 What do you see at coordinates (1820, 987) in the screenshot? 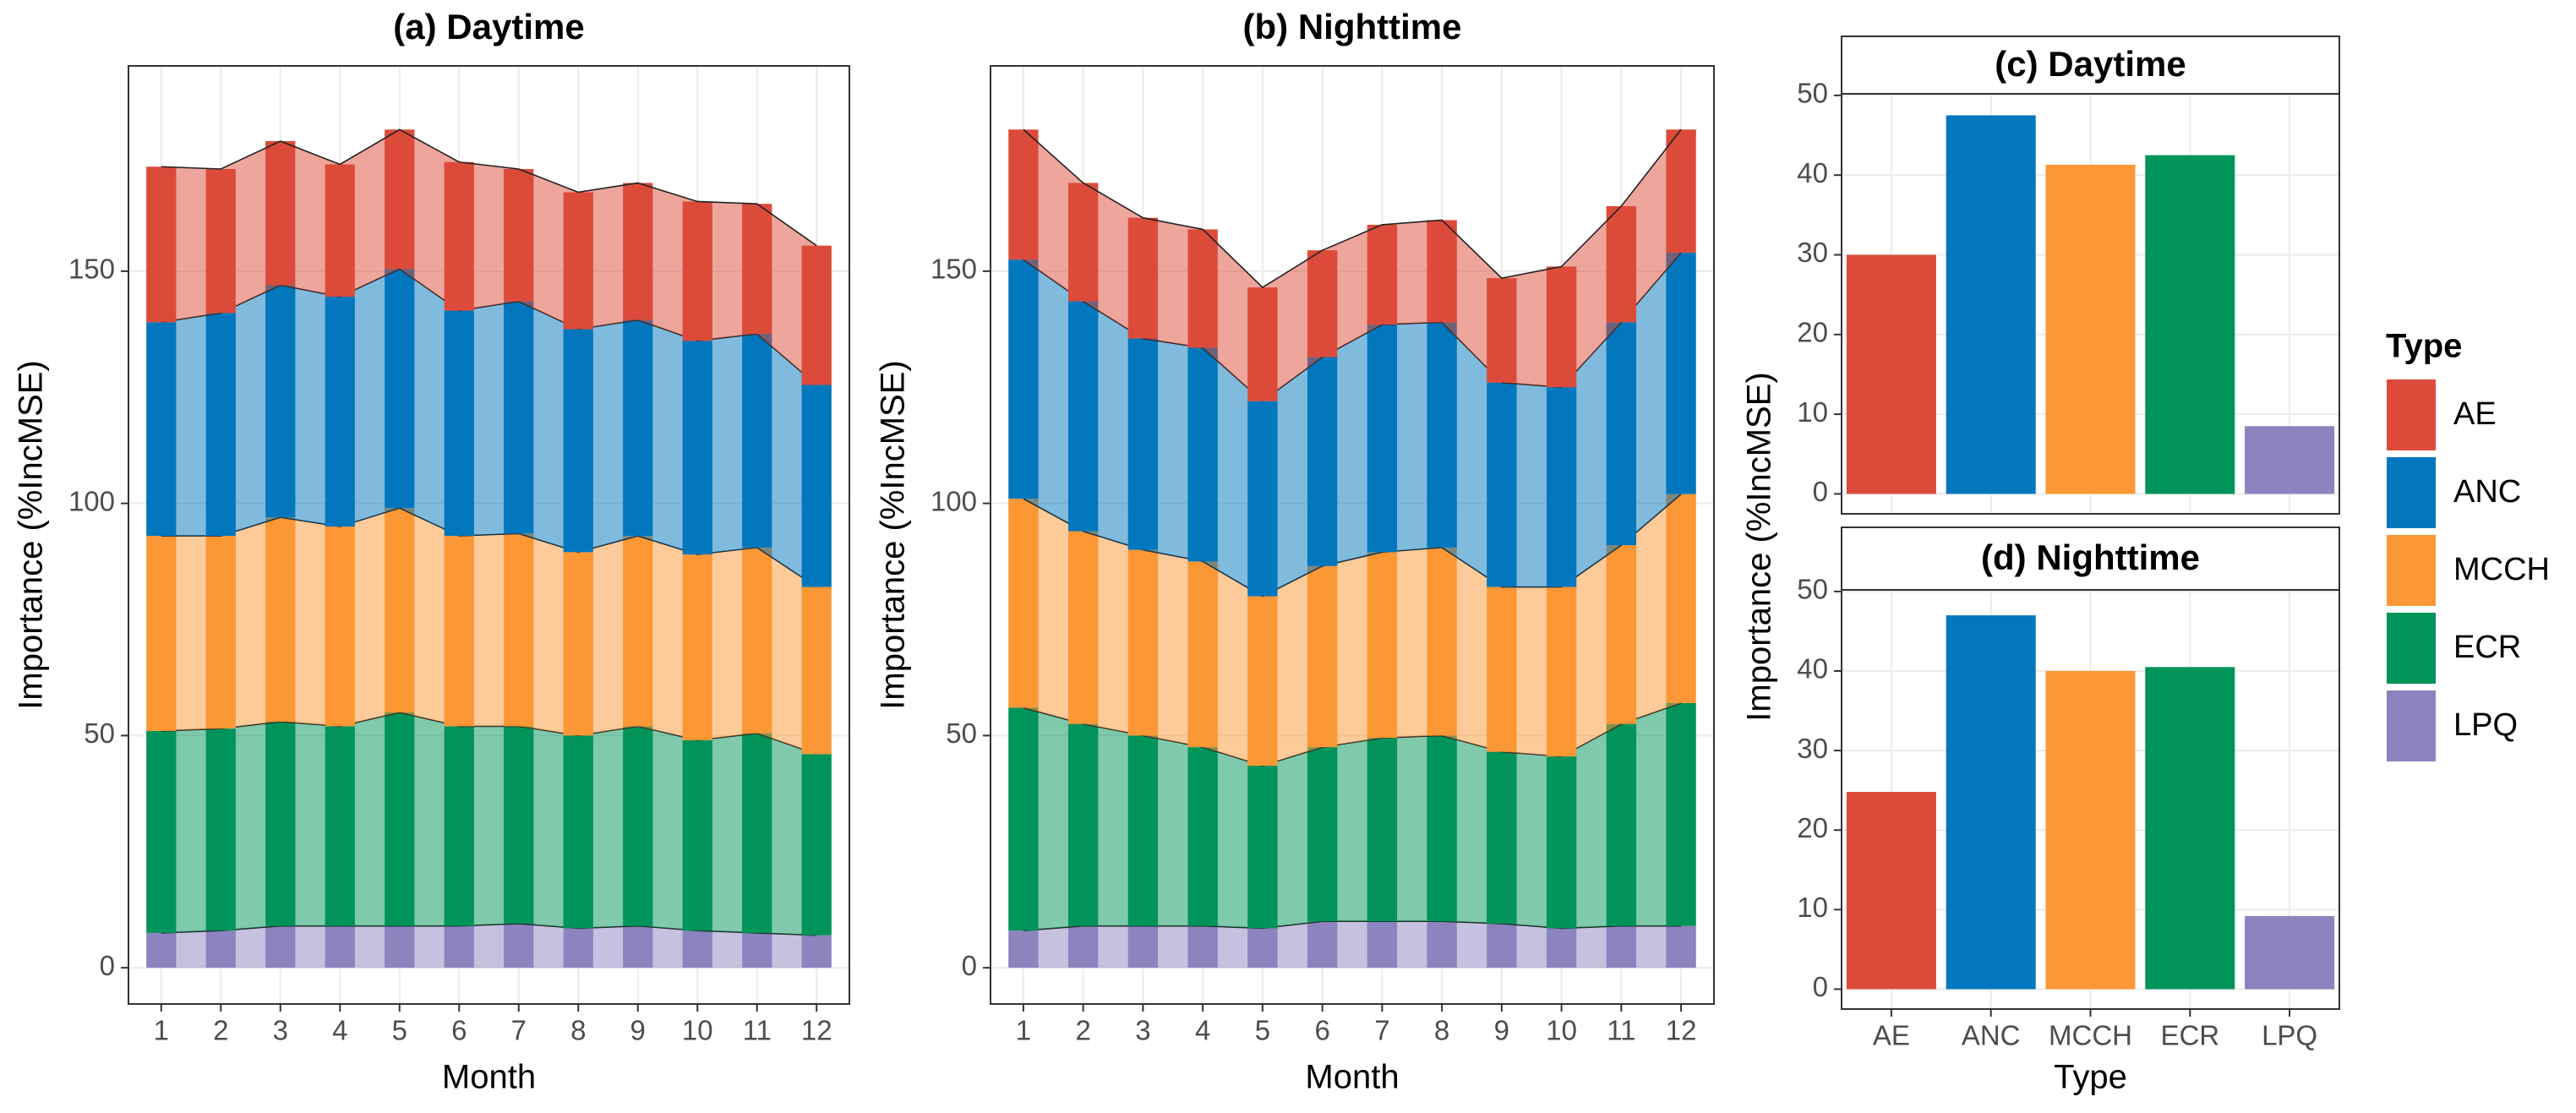
I see `y-tick-label: 0` at bounding box center [1820, 987].